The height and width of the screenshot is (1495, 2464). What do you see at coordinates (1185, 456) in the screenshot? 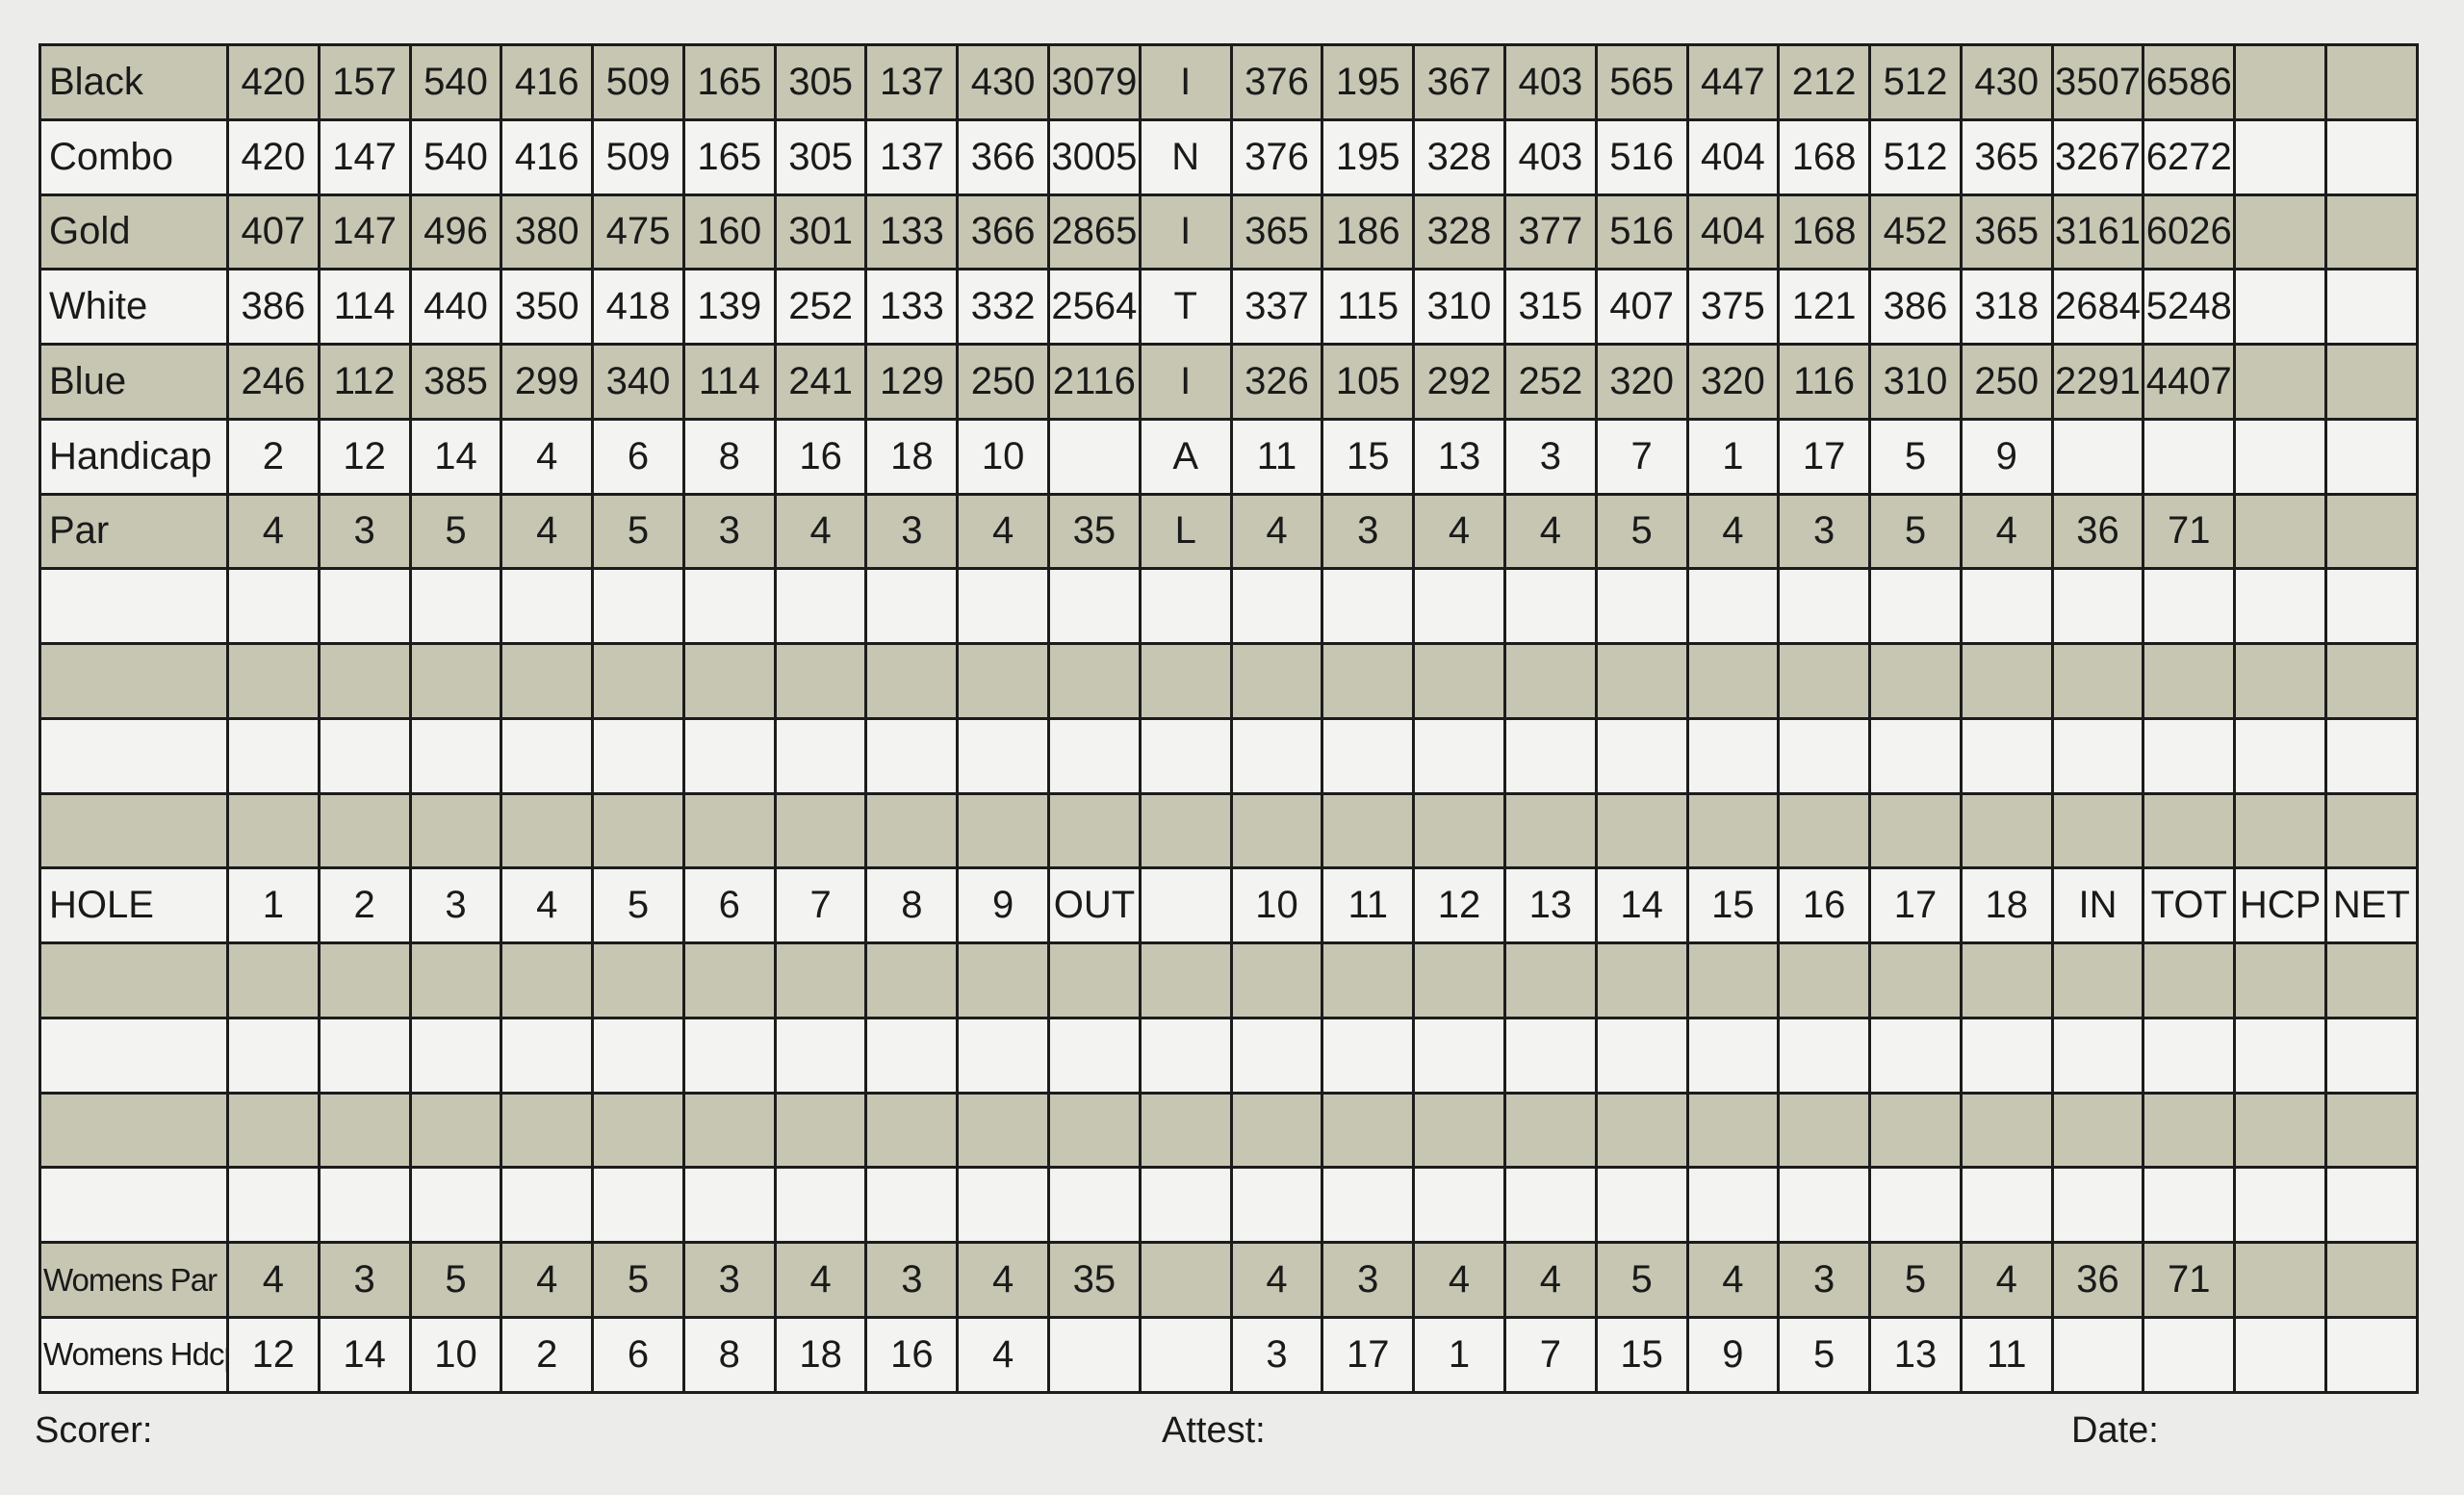
I see `score-cell: A` at bounding box center [1185, 456].